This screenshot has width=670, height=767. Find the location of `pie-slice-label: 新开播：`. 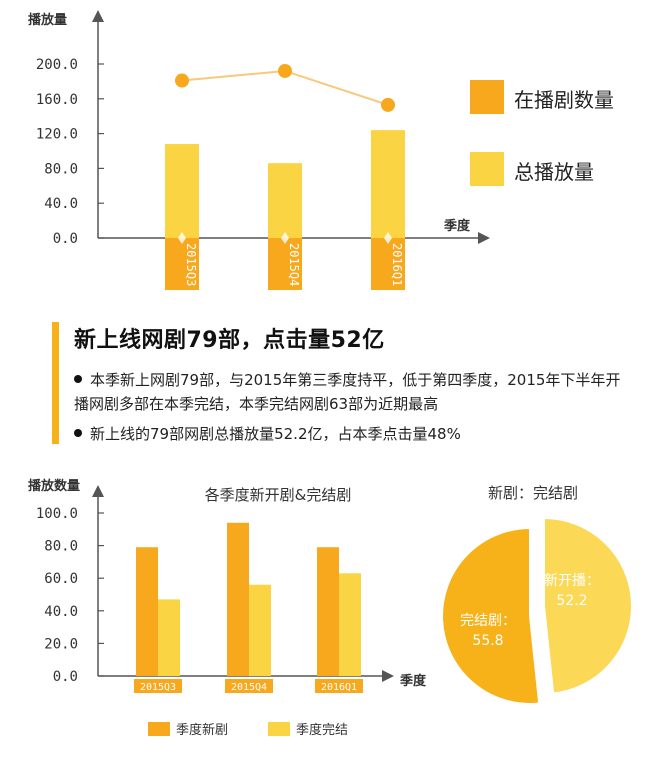

pie-slice-label: 新开播： is located at coordinates (572, 581).